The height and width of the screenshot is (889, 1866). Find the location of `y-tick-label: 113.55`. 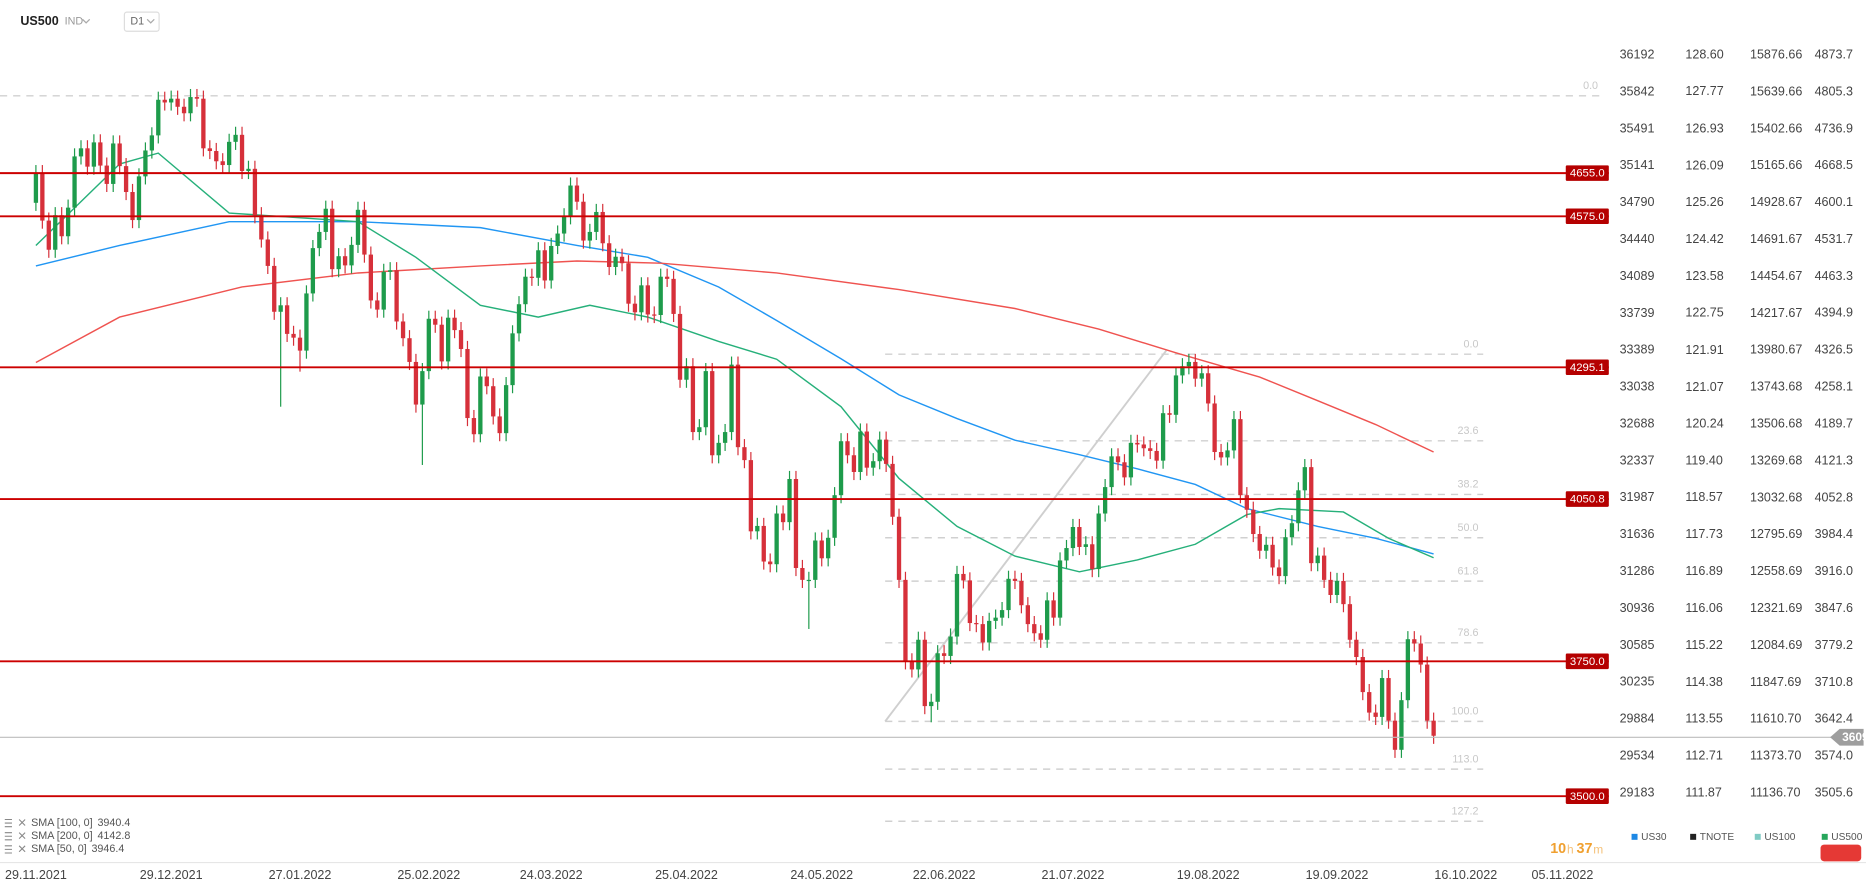

y-tick-label: 113.55 is located at coordinates (1703, 719).